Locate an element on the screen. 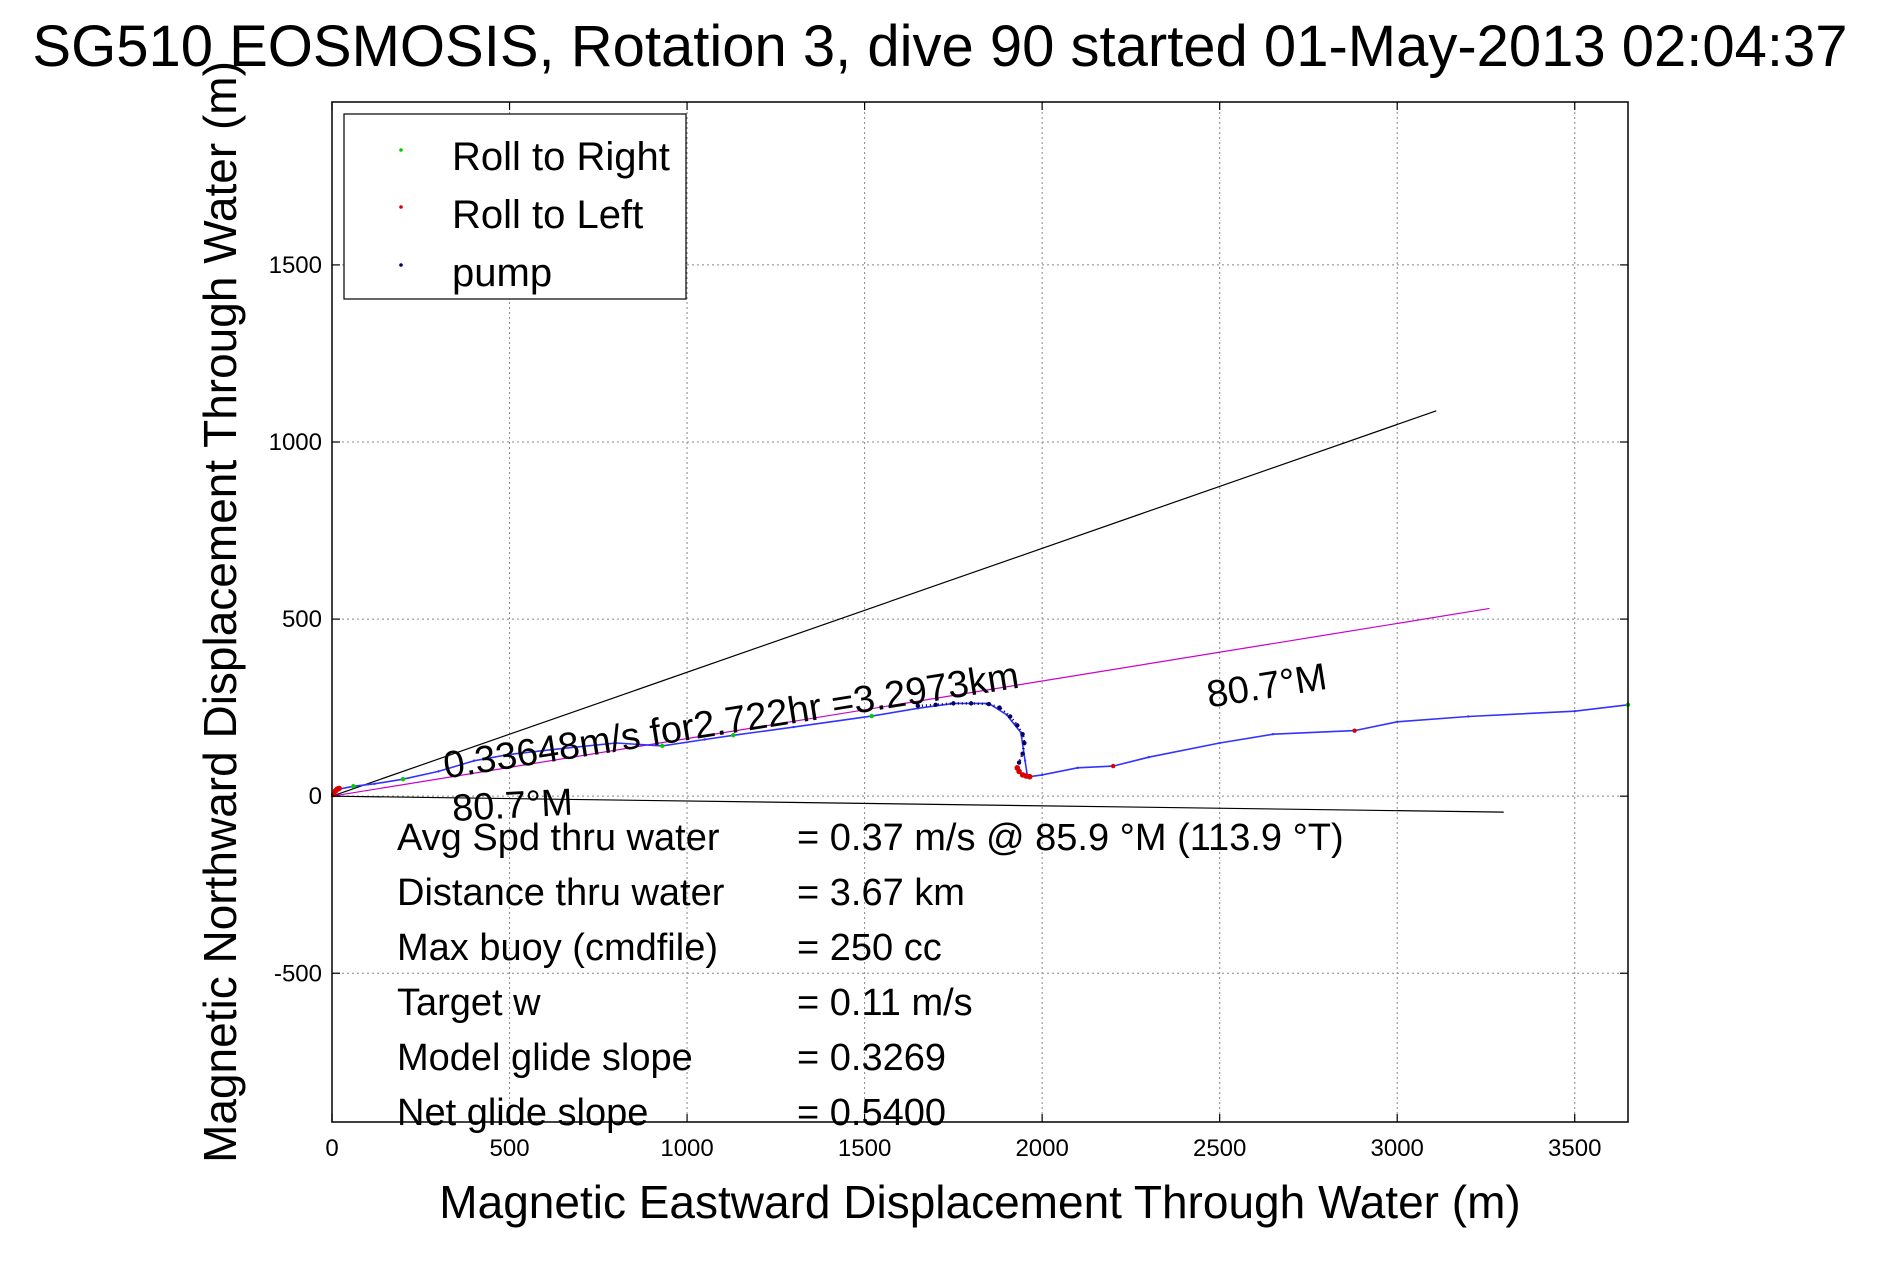 The height and width of the screenshot is (1262, 1891). legend-label-roll-left: Roll to Left is located at coordinates (547, 215).